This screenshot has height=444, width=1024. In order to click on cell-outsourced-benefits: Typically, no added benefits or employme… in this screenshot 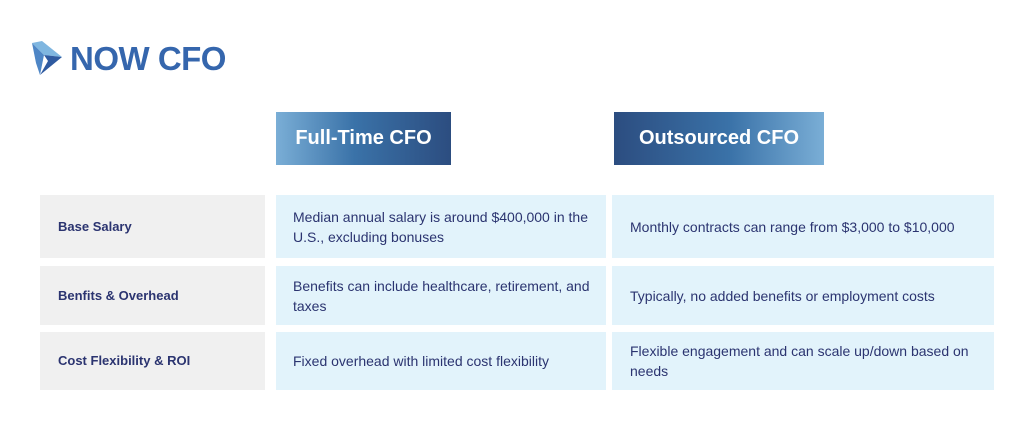, I will do `click(803, 295)`.